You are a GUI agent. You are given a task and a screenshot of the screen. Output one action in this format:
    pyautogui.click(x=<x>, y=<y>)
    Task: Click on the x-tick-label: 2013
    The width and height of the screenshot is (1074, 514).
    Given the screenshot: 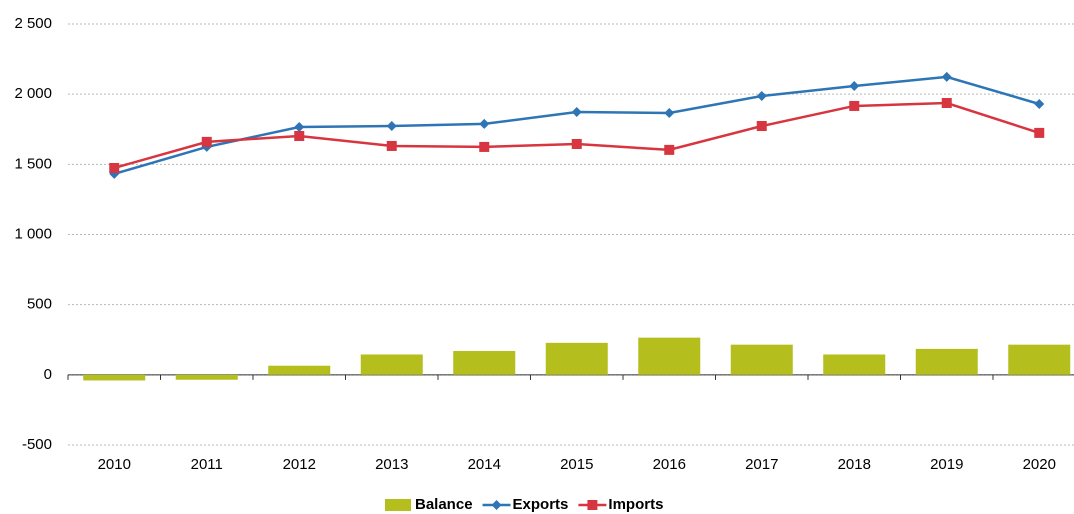 What is the action you would take?
    pyautogui.click(x=391, y=464)
    